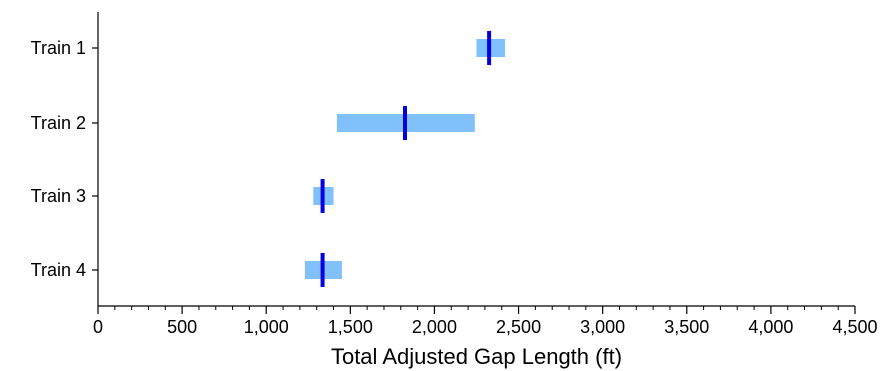 The width and height of the screenshot is (885, 371). I want to click on y-category-label: Train 2, so click(58, 123).